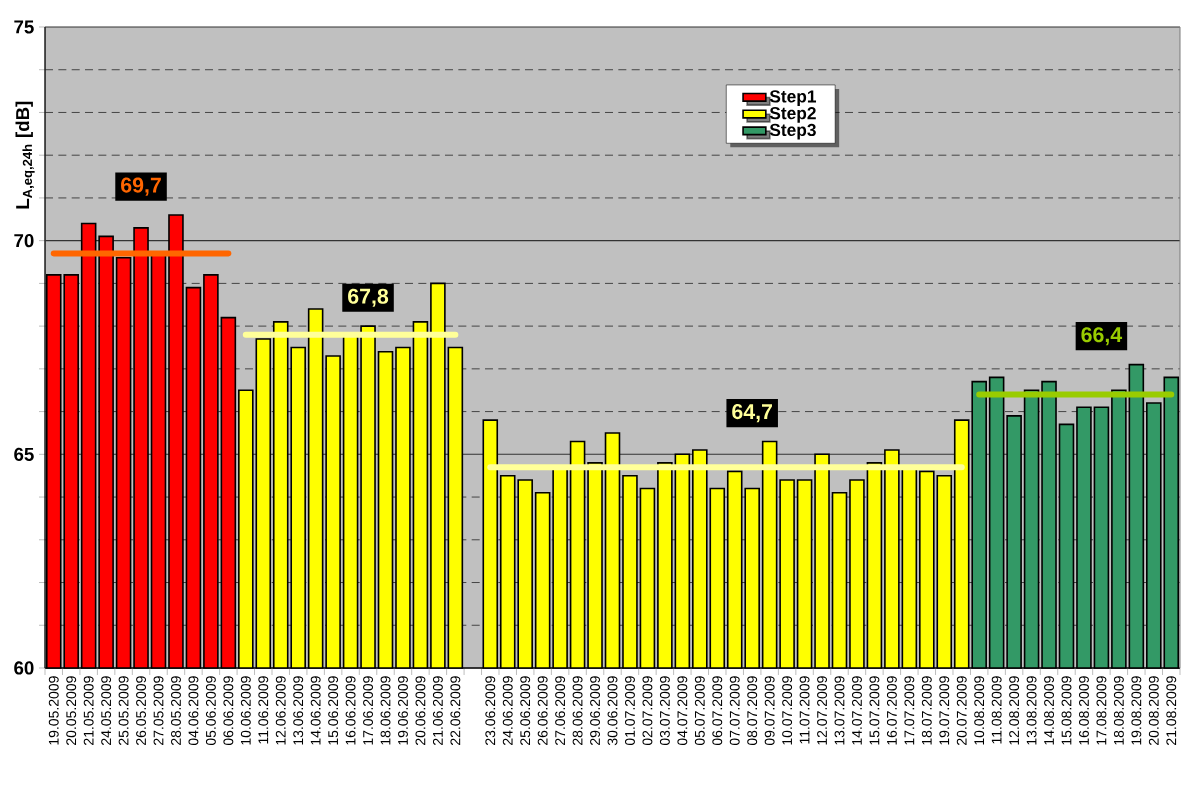 The height and width of the screenshot is (792, 1185). Describe the element at coordinates (193, 711) in the screenshot. I see `x-tick-label: 04.06.2009` at that location.